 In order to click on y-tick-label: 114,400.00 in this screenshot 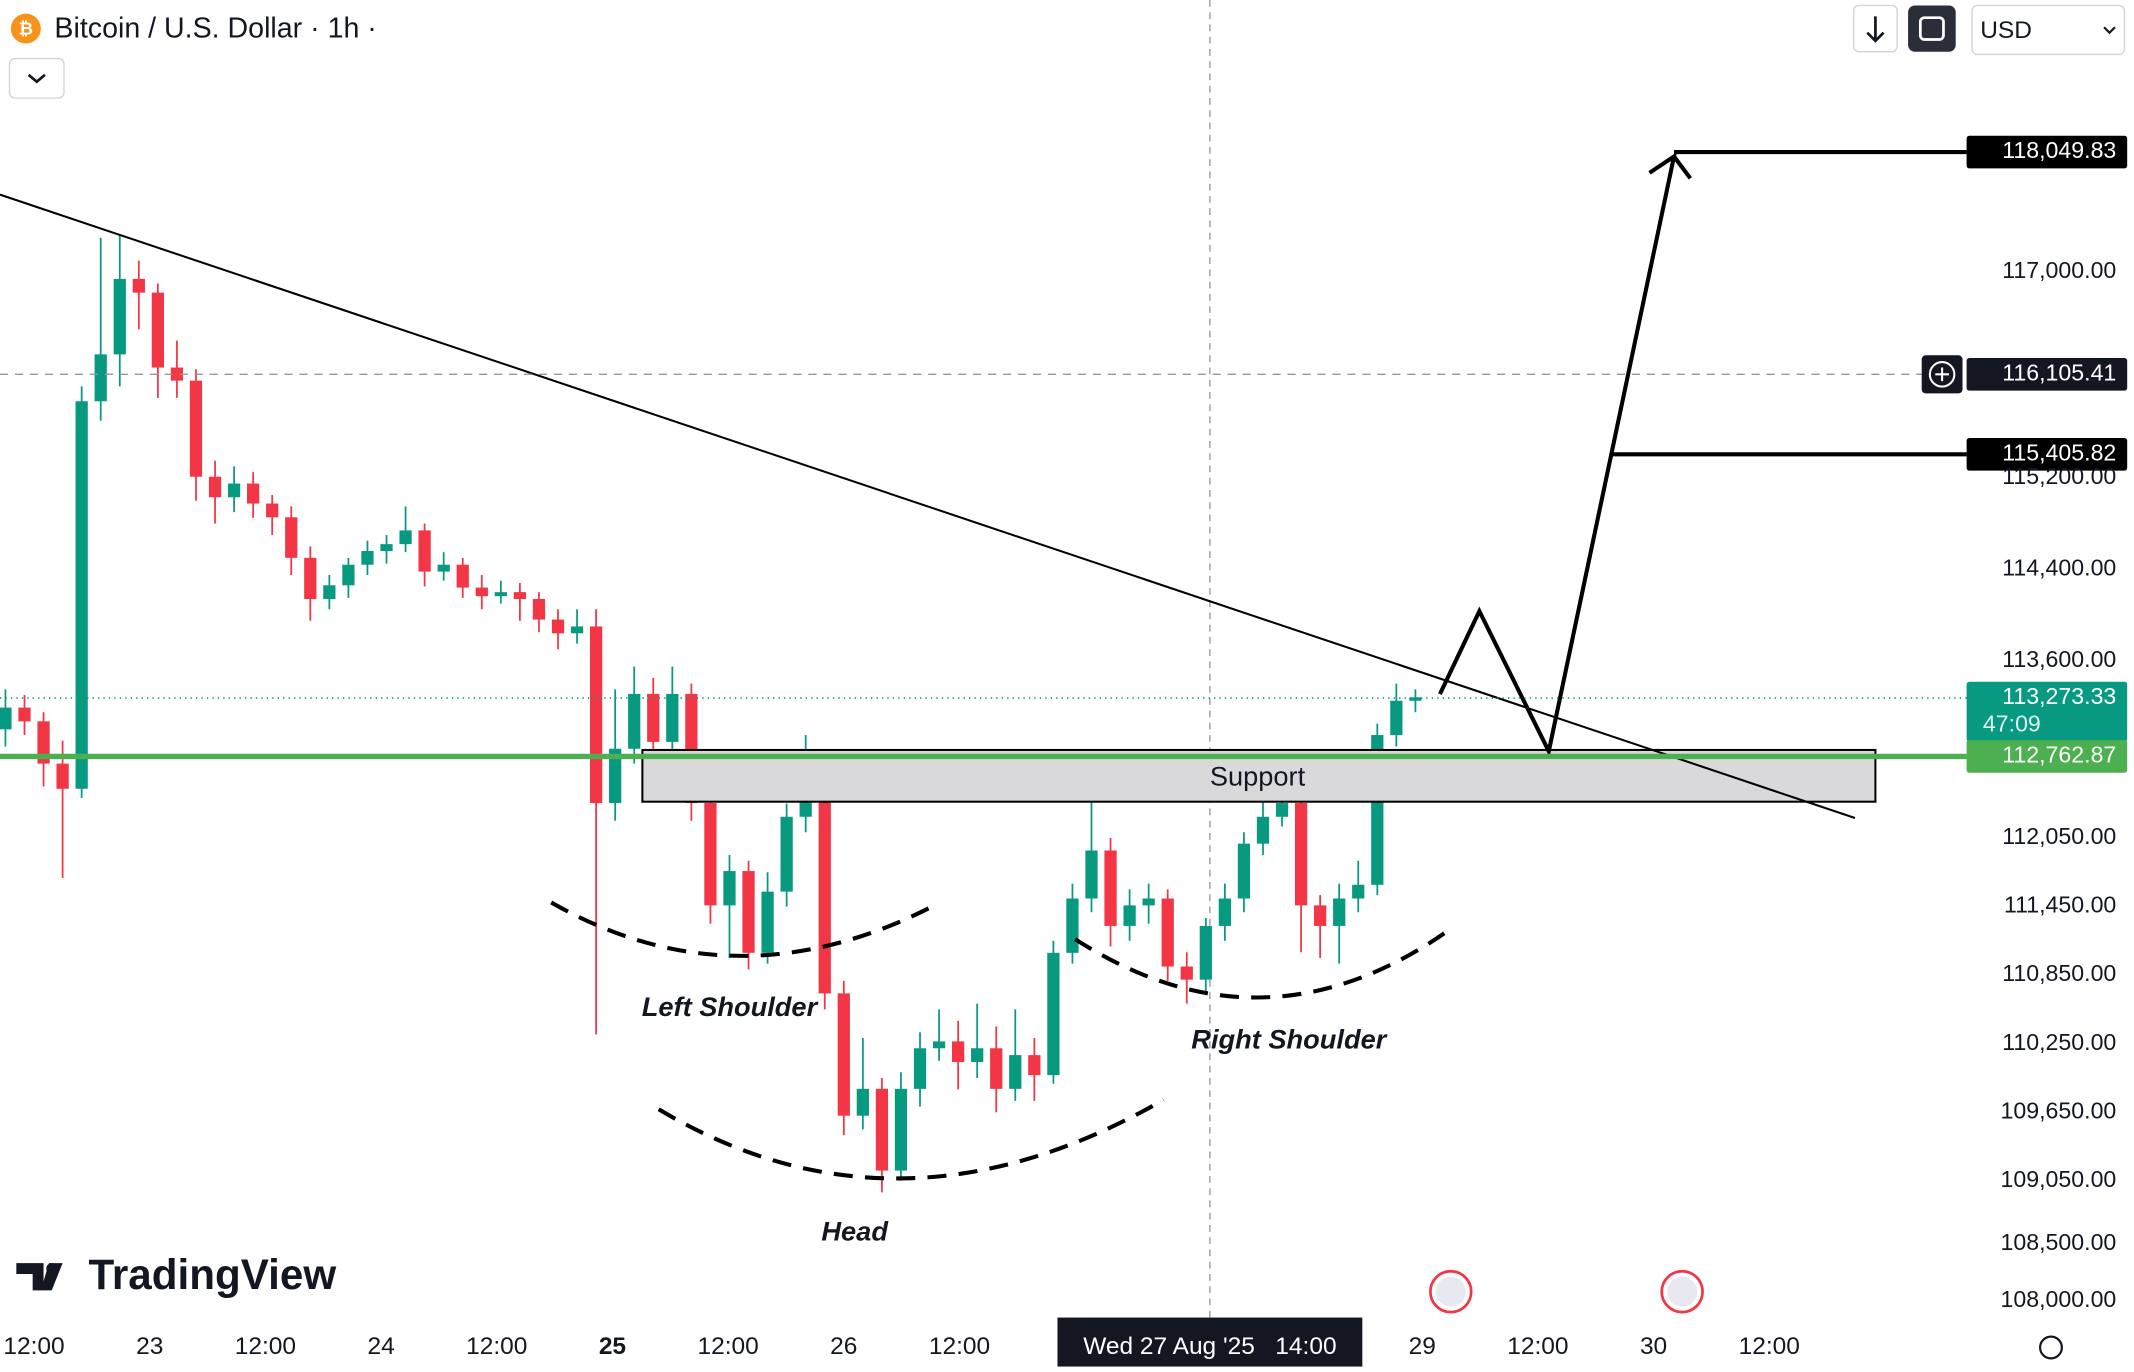, I will do `click(2059, 567)`.